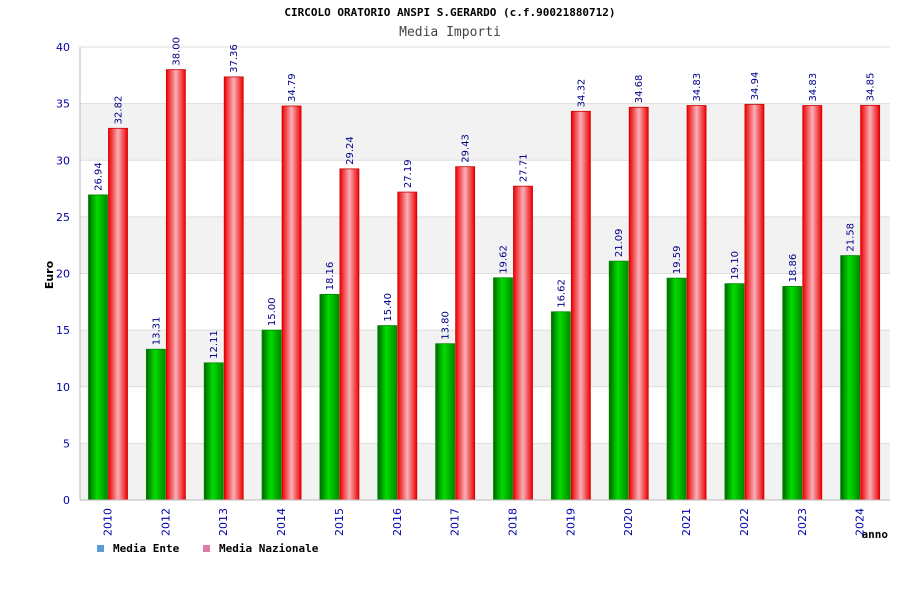  I want to click on y-tick-label: 30, so click(63, 160).